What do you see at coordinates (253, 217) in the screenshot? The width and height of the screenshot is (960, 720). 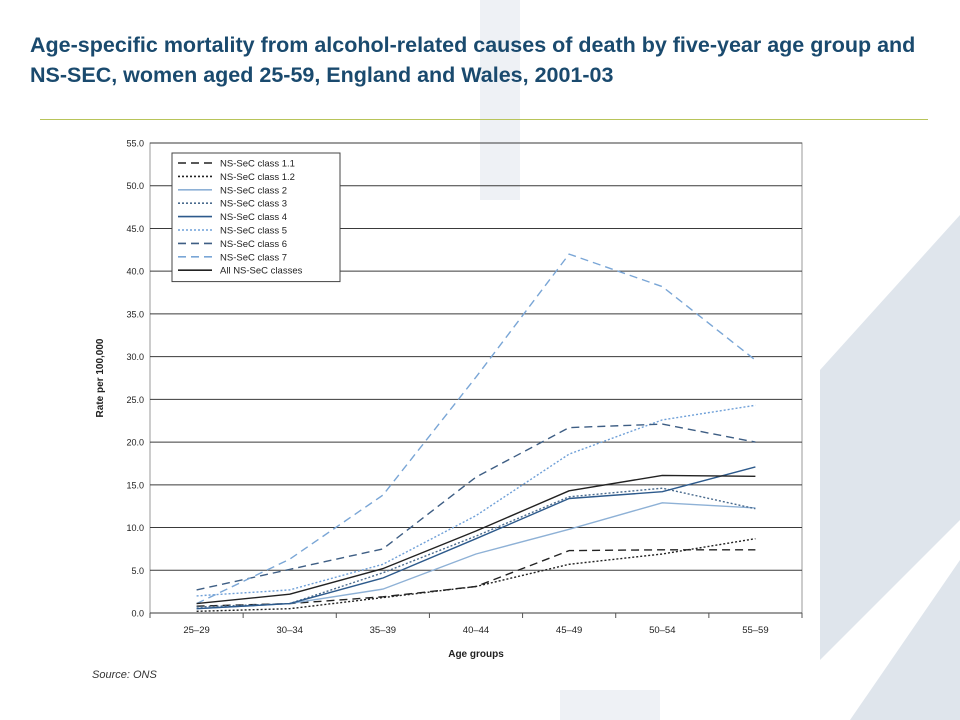 I see `legend-label: NS-SeC class 4` at bounding box center [253, 217].